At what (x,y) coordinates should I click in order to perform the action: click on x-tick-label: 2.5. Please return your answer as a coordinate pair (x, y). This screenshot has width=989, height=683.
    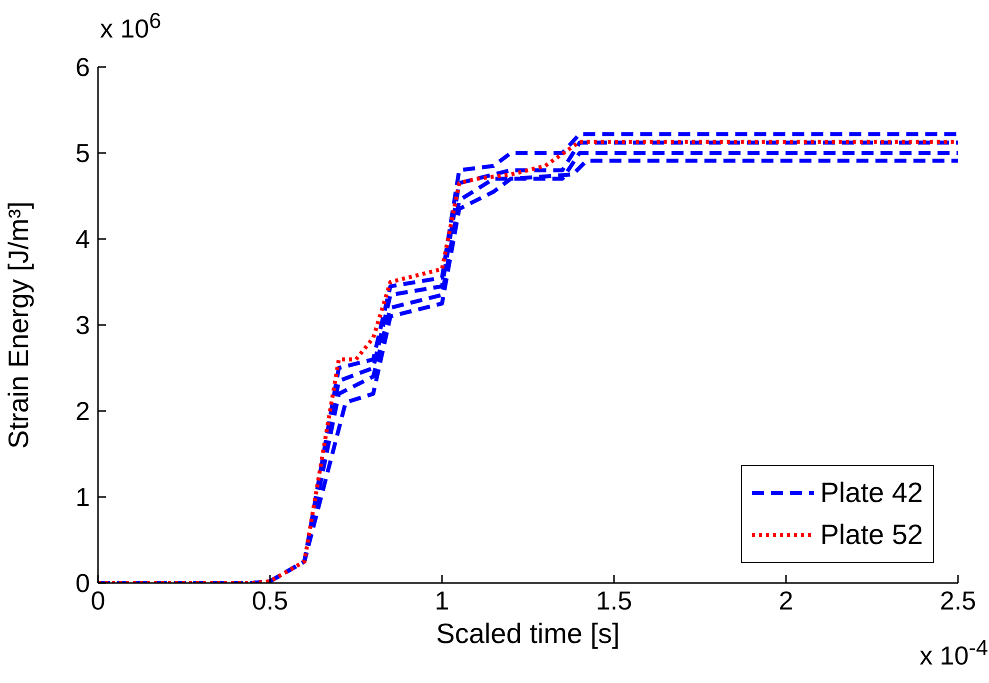
    Looking at the image, I should click on (958, 600).